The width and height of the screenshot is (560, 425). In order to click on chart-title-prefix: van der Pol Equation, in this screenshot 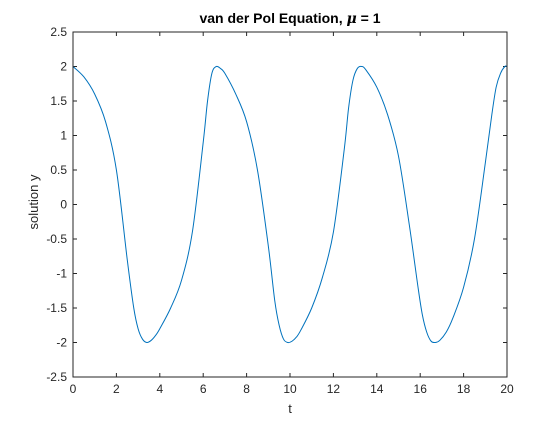, I will do `click(272, 18)`.